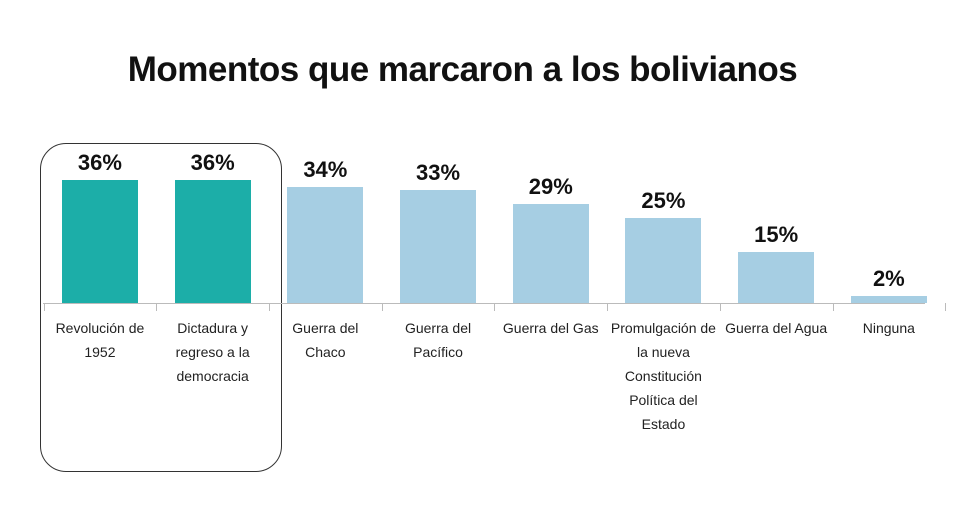 The image size is (980, 507). Describe the element at coordinates (776, 234) in the screenshot. I see `value-label: 15%` at that location.